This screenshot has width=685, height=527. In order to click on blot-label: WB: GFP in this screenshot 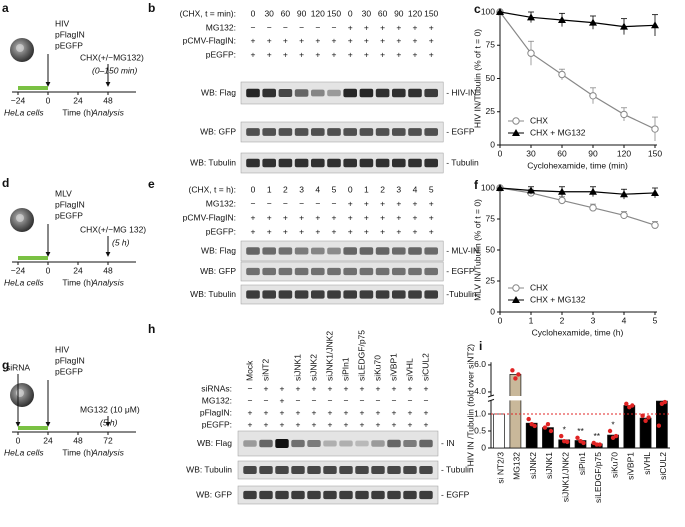, I will do `click(218, 271)`.